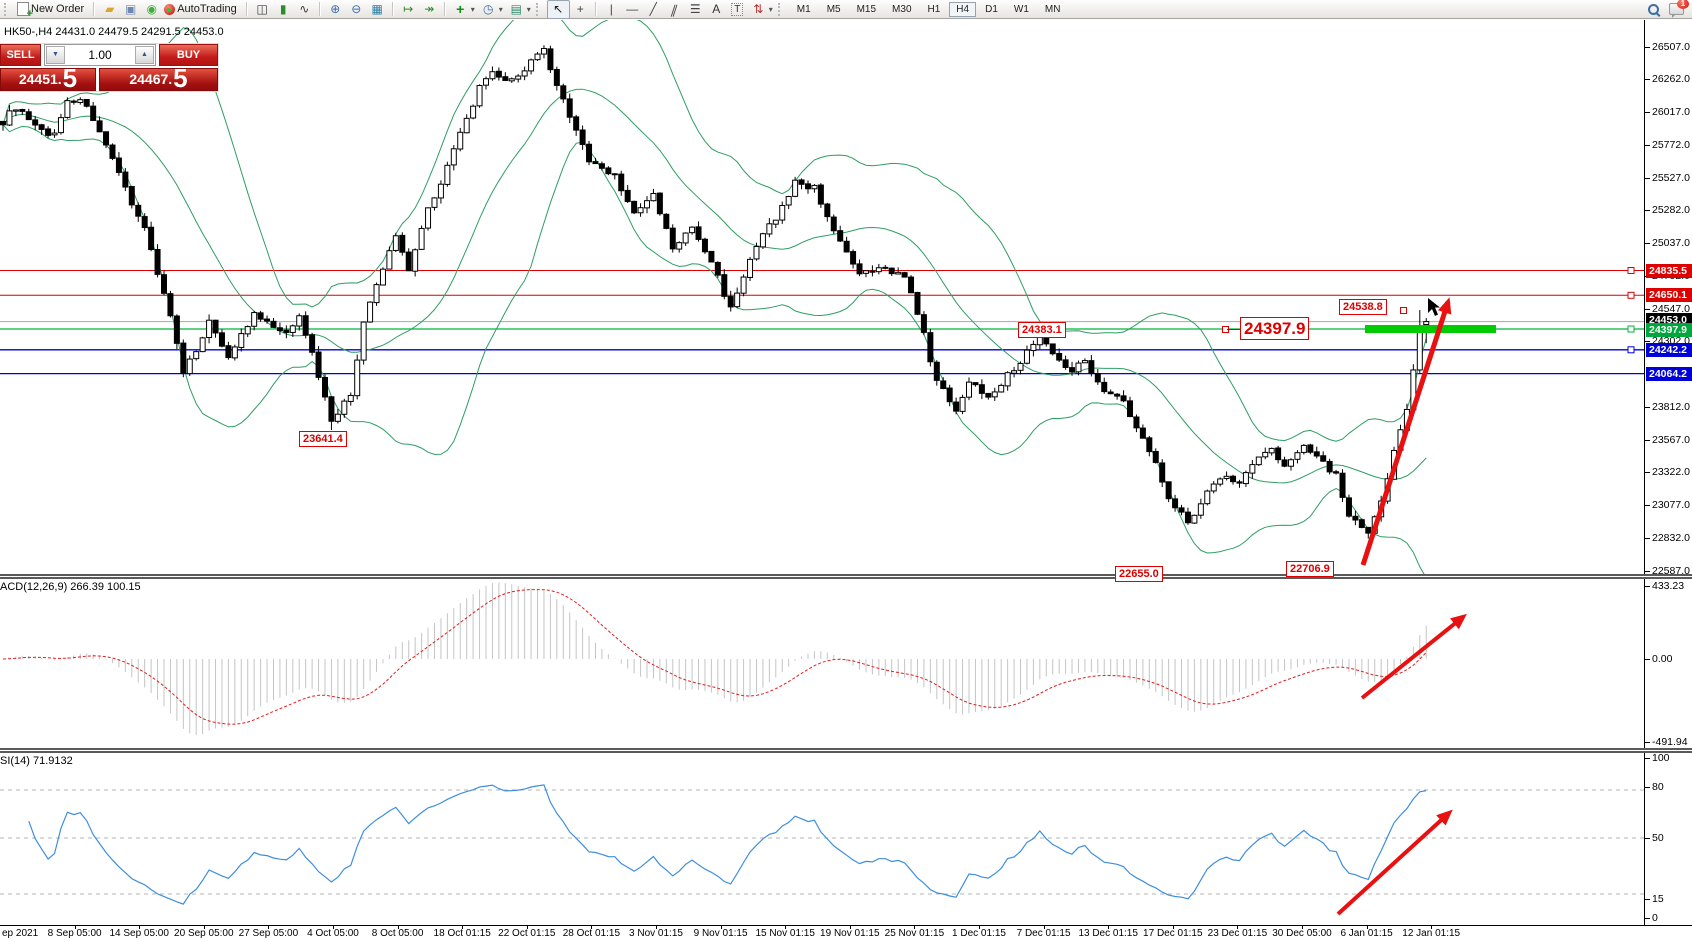 This screenshot has height=941, width=1692. I want to click on auto-scroll-icon: ↠, so click(429, 9).